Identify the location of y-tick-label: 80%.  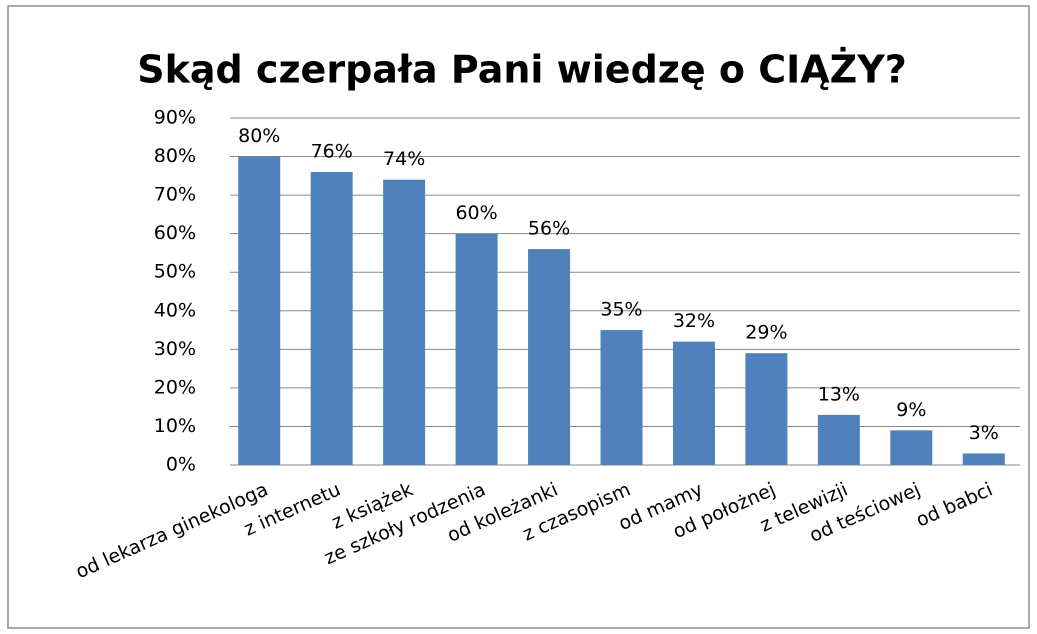
(175, 156).